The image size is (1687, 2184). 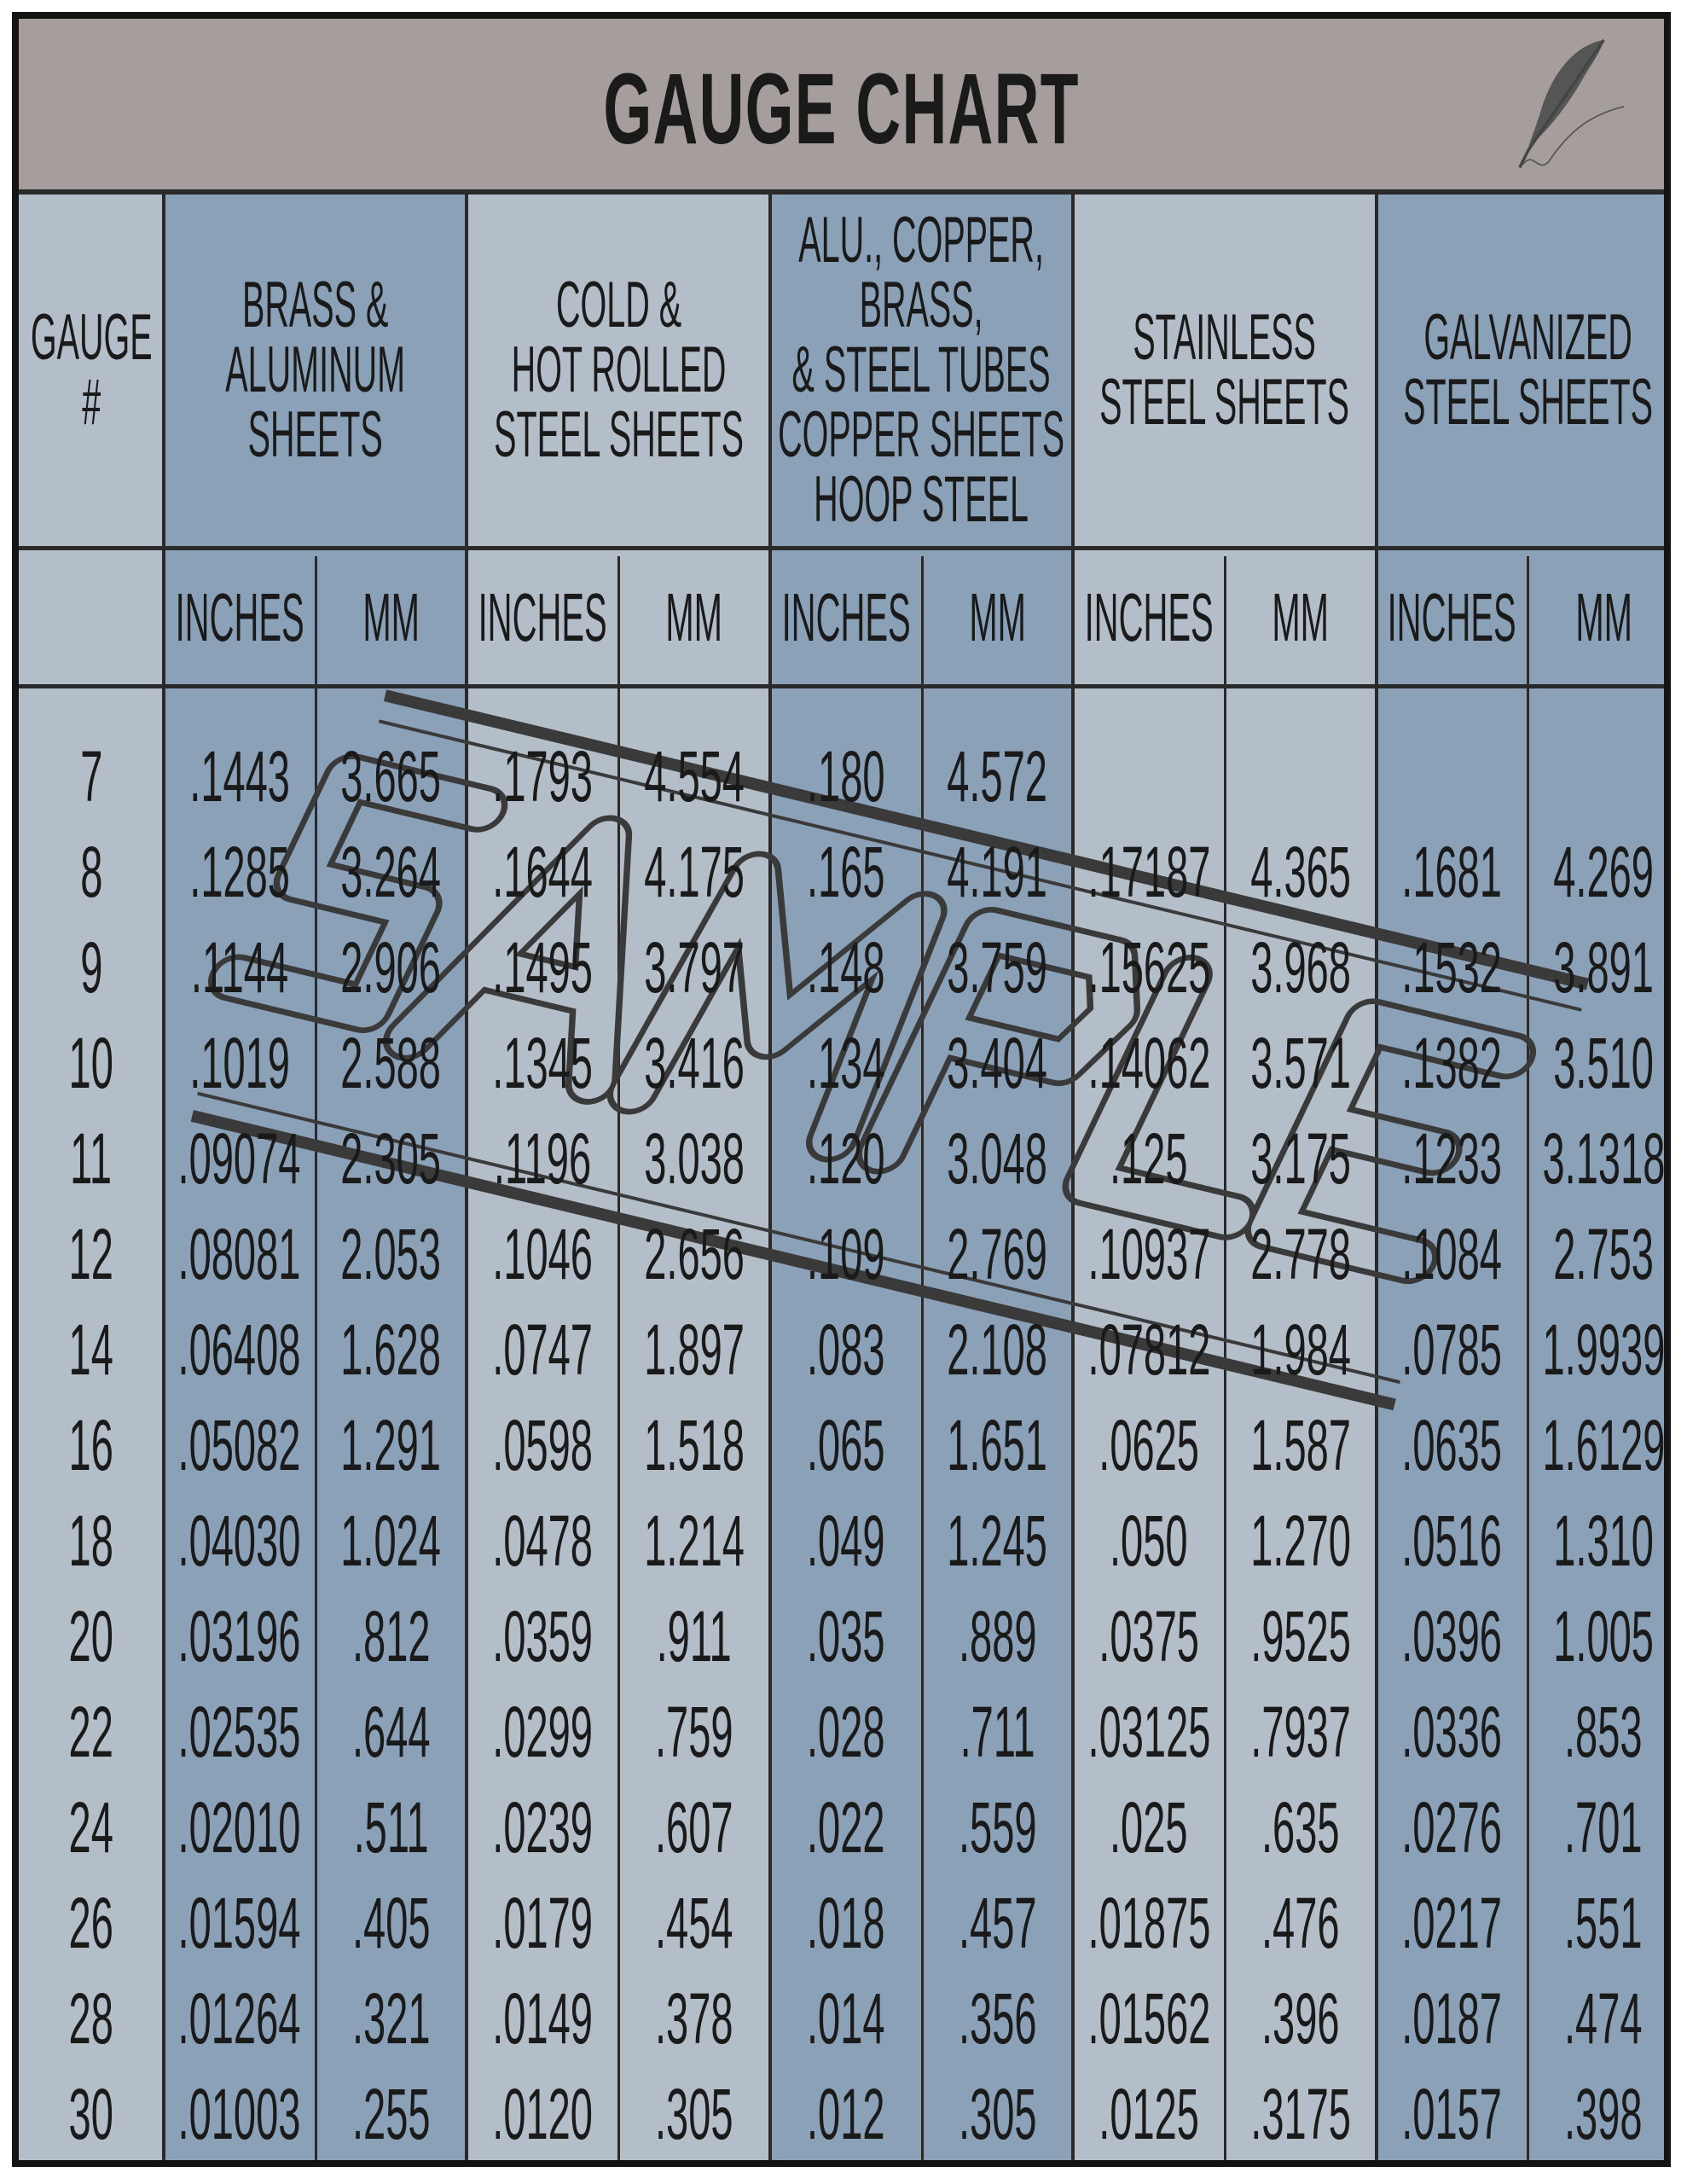 What do you see at coordinates (392, 2018) in the screenshot?
I see `mm-value: .321` at bounding box center [392, 2018].